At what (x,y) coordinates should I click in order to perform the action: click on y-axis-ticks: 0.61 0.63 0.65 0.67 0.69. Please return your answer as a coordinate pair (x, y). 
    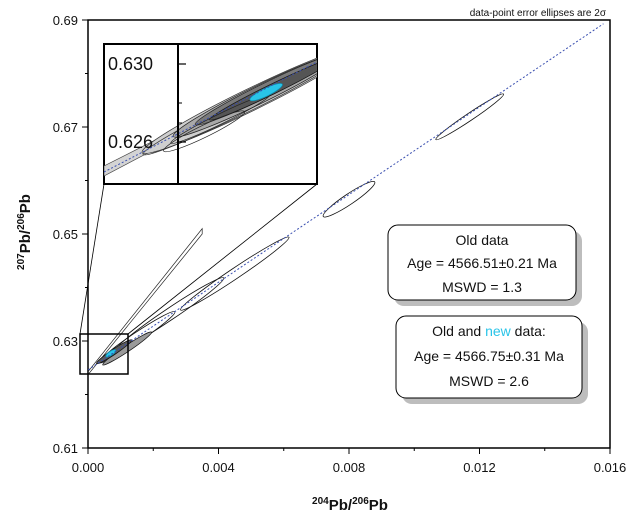
    Looking at the image, I should click on (70, 234).